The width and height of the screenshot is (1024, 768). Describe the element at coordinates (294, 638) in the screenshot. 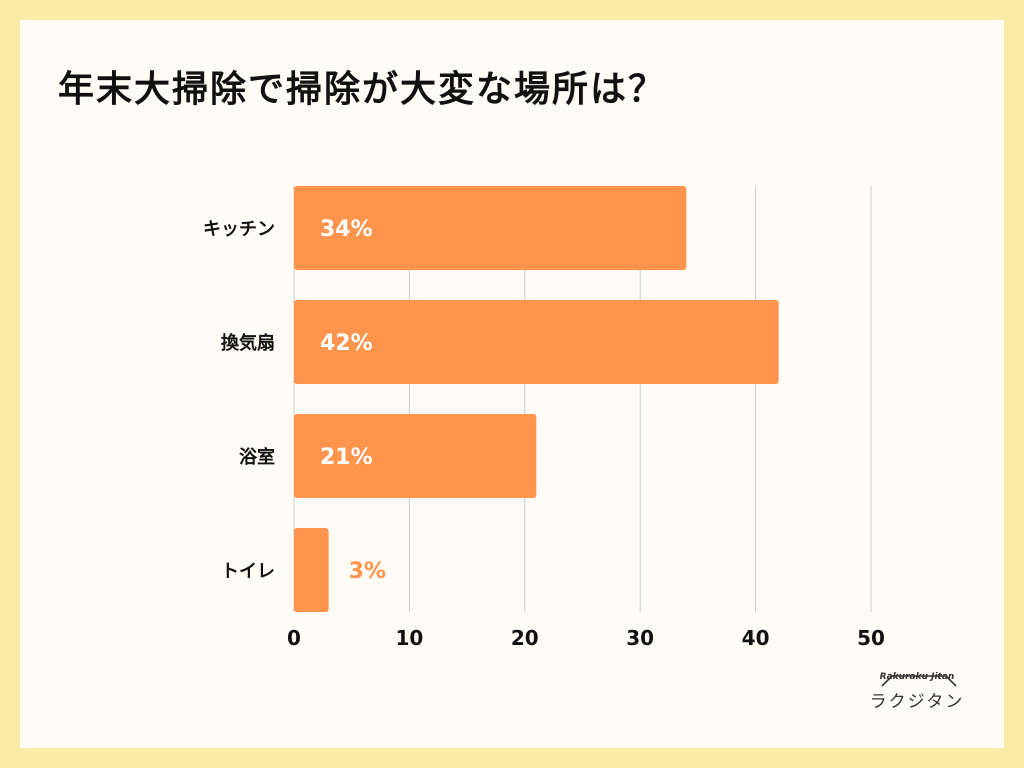

I see `x-tick-label: 0` at that location.